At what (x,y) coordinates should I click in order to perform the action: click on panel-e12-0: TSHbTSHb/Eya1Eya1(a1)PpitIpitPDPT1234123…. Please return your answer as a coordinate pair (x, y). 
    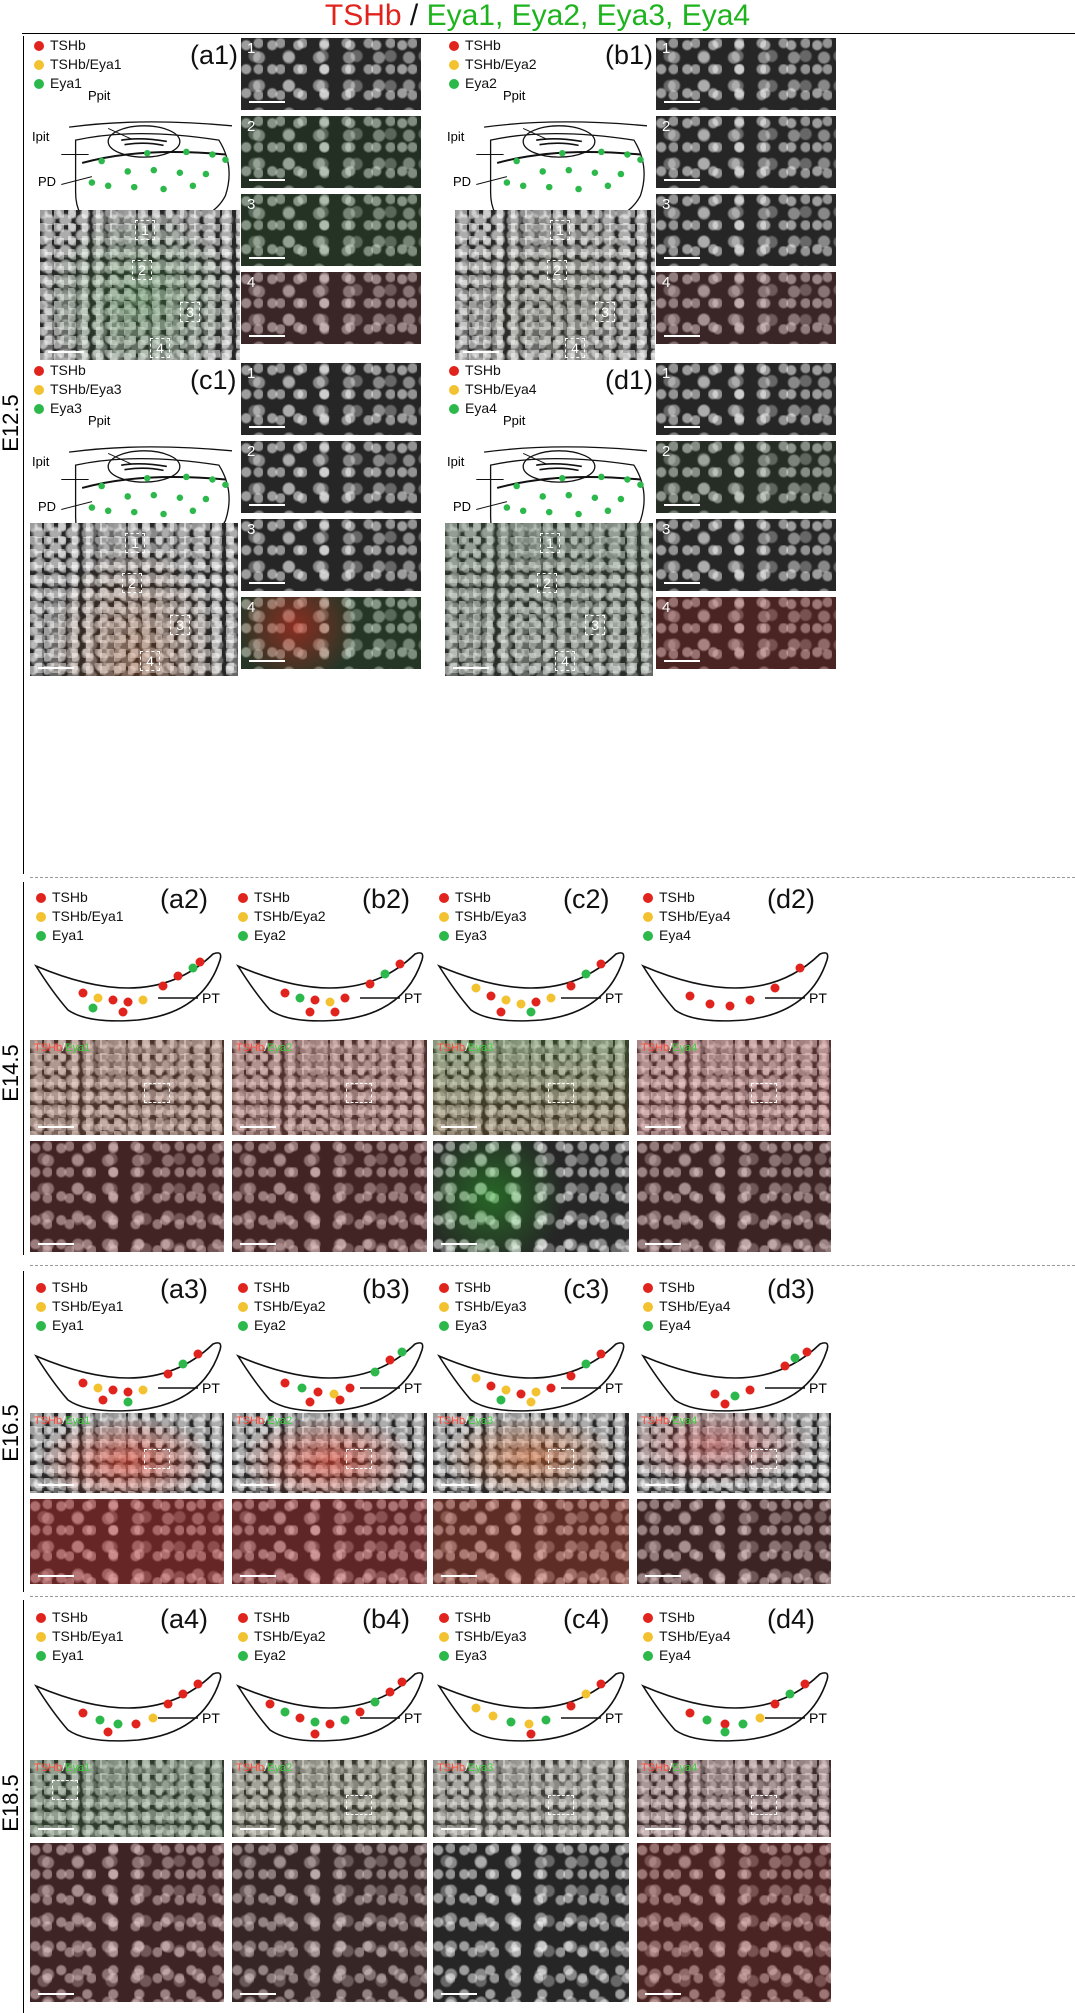
    Looking at the image, I should click on (235, 198).